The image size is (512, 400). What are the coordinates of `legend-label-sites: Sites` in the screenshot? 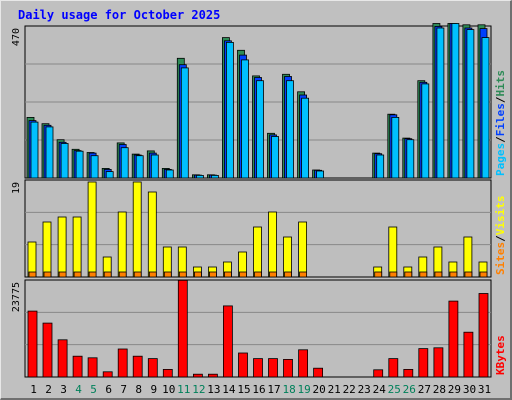 It's located at (500, 258).